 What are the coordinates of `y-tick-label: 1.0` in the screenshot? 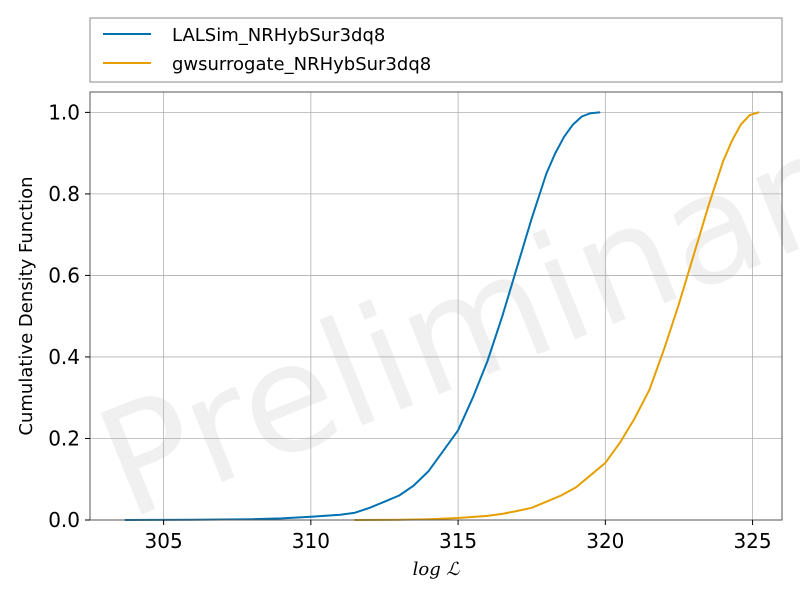 It's located at (64, 112).